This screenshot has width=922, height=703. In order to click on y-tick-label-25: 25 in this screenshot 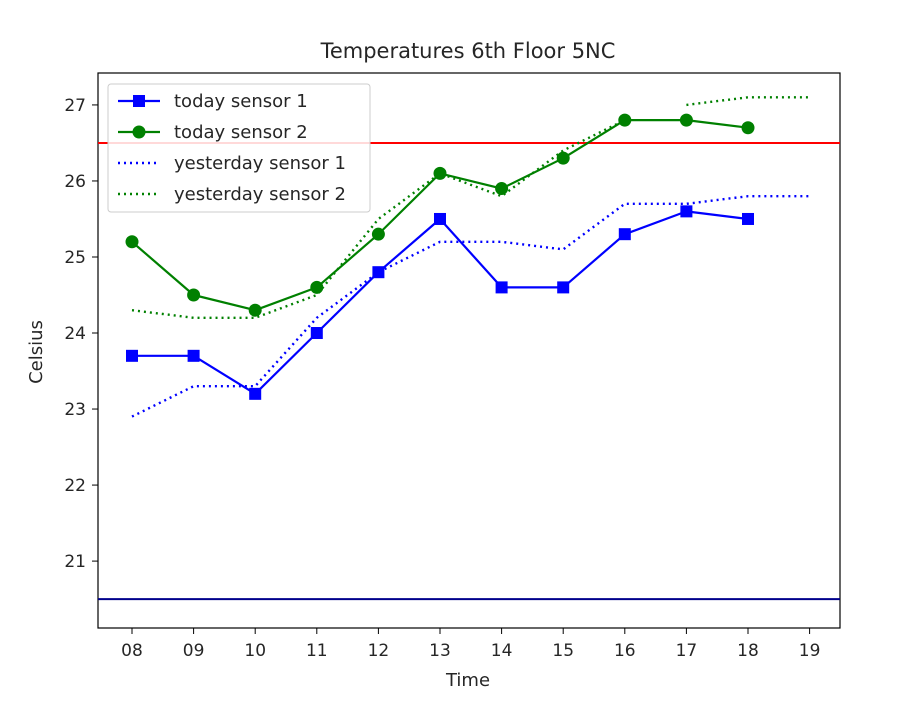, I will do `click(75, 258)`.